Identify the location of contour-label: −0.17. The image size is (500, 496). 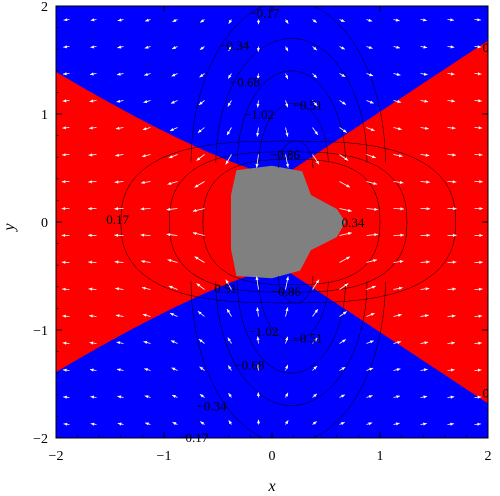
(264, 13).